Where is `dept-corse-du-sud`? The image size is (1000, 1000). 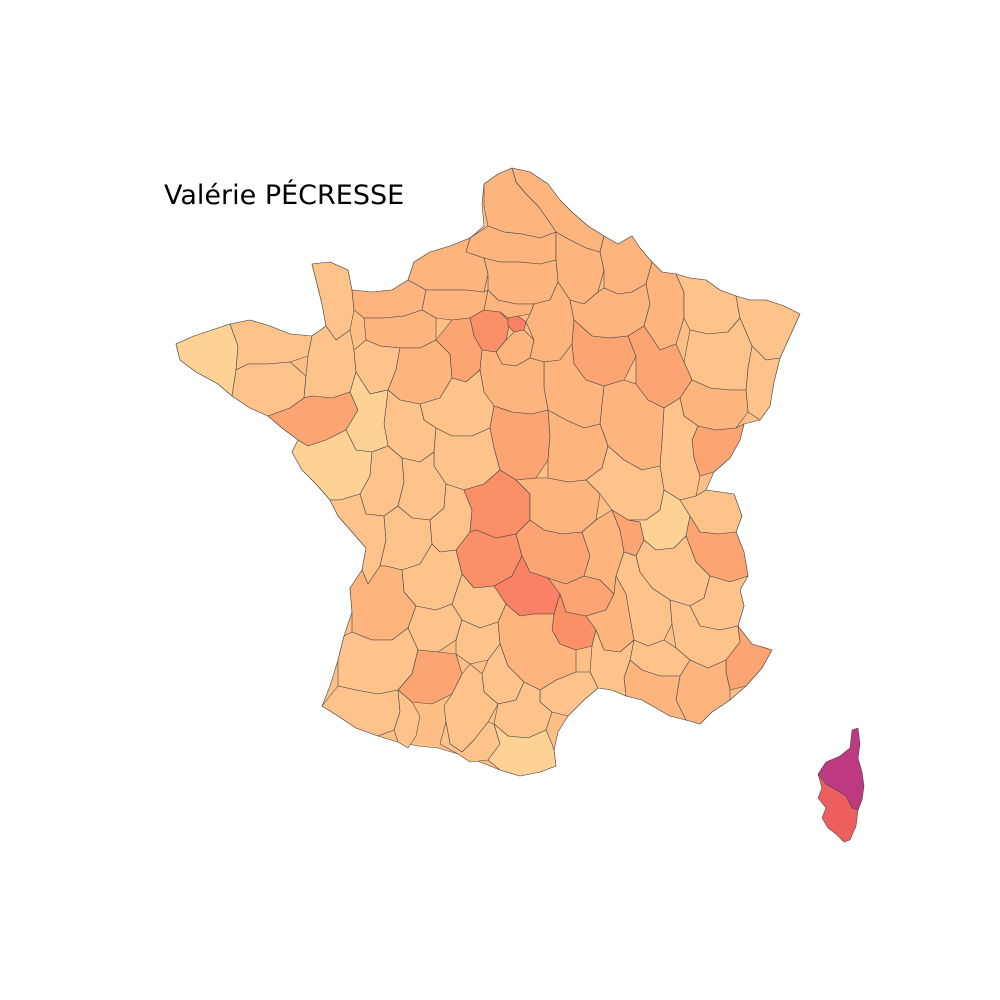 dept-corse-du-sud is located at coordinates (838, 808).